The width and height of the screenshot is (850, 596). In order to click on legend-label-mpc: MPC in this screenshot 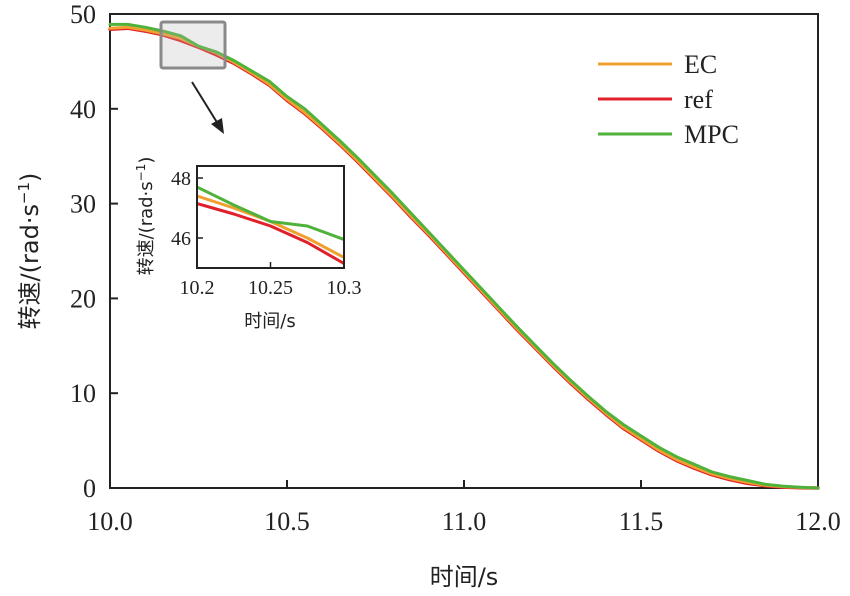, I will do `click(711, 134)`.